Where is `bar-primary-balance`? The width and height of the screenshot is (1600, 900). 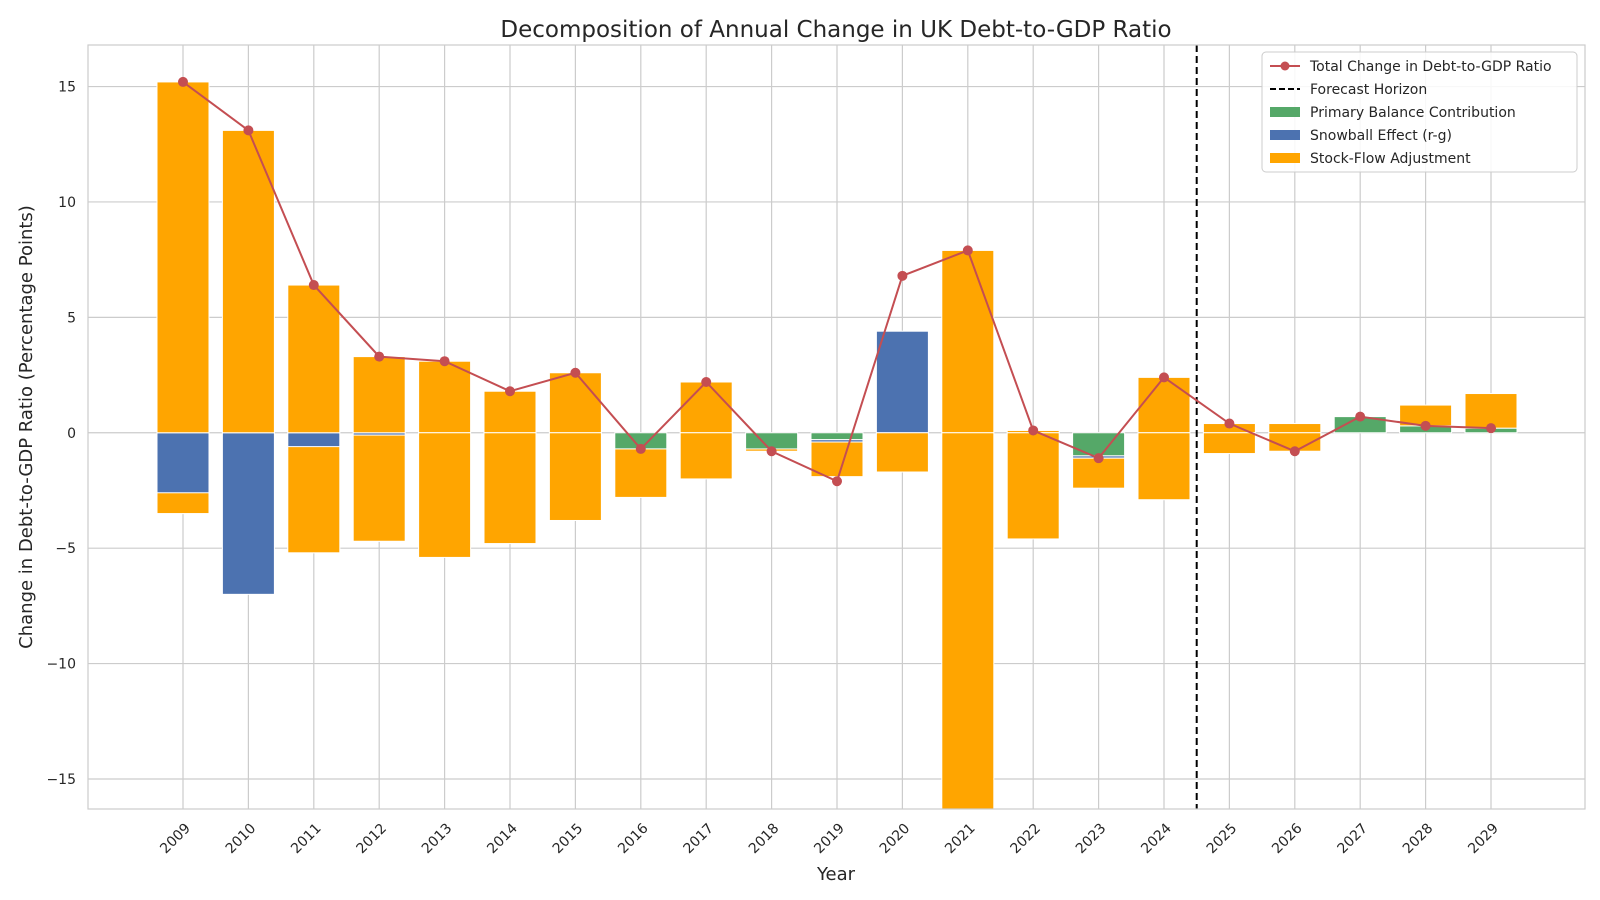
bar-primary-balance is located at coordinates (837, 436).